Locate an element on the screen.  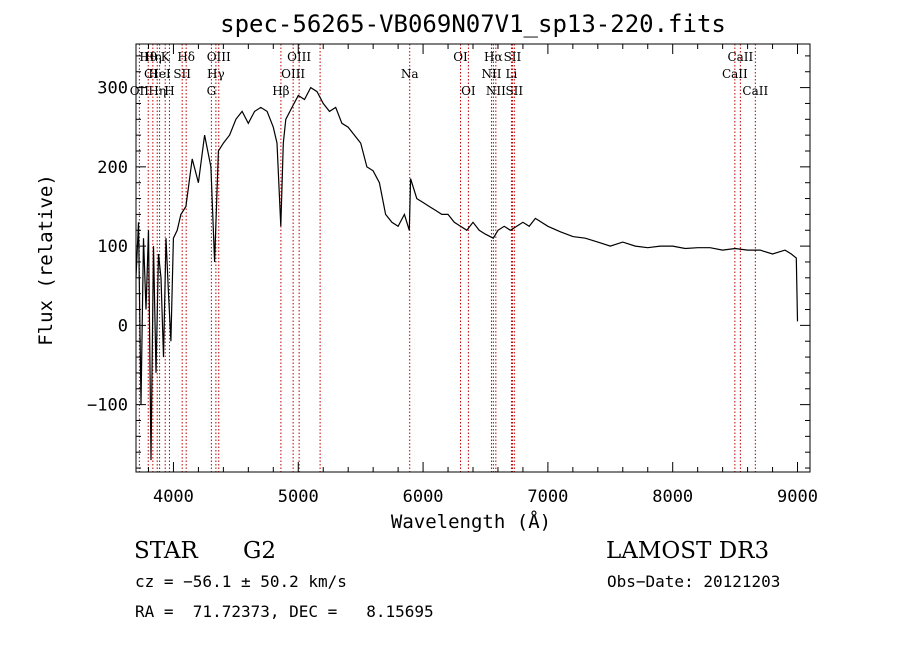
spectral-line-label: Hβ is located at coordinates (280, 91).